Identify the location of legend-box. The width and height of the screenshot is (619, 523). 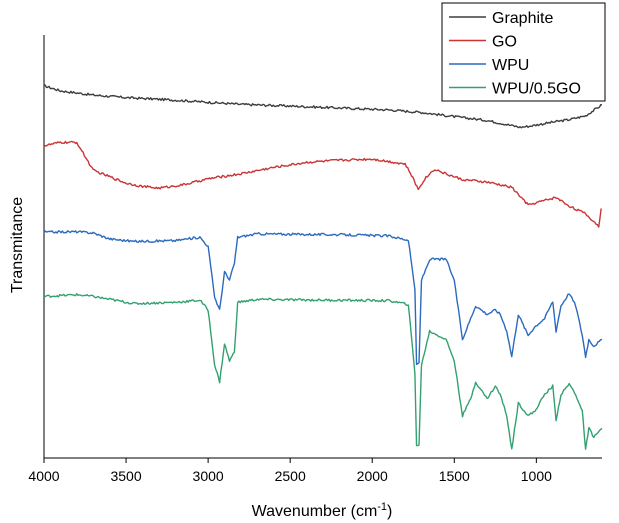
(523, 52).